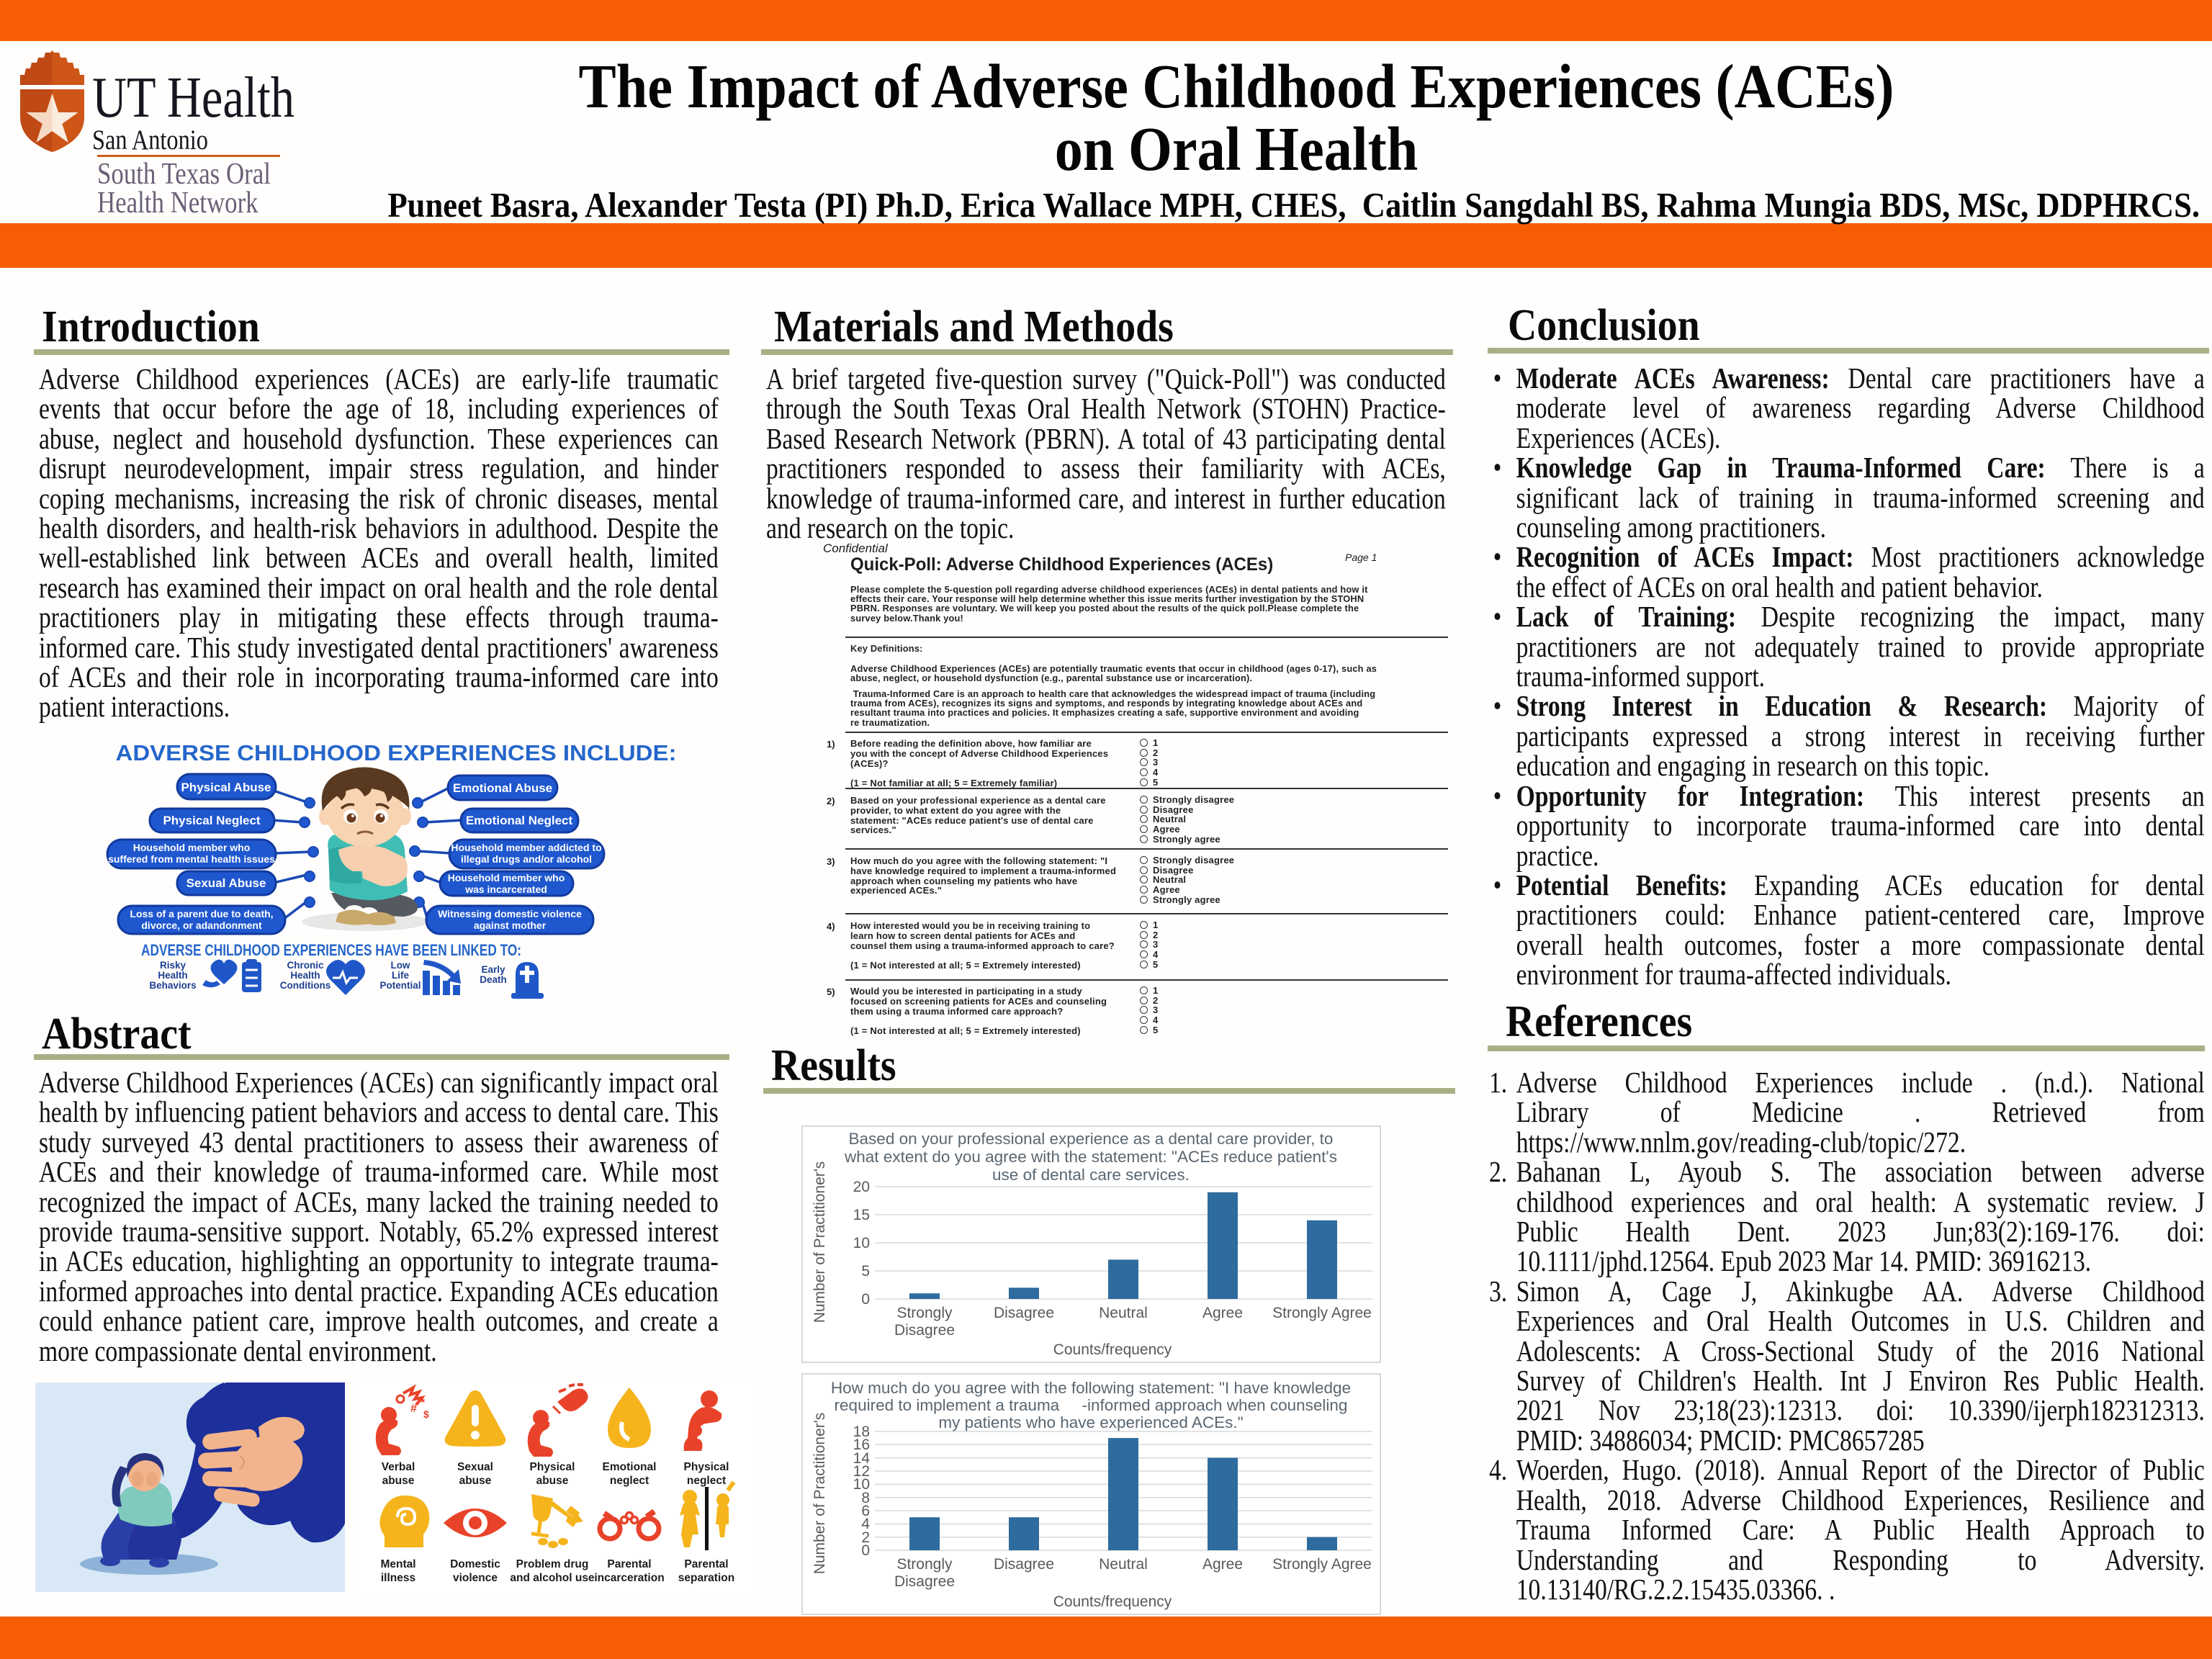 This screenshot has width=2212, height=1659. Describe the element at coordinates (475, 1564) in the screenshot. I see `svg-text: Domestic` at that location.